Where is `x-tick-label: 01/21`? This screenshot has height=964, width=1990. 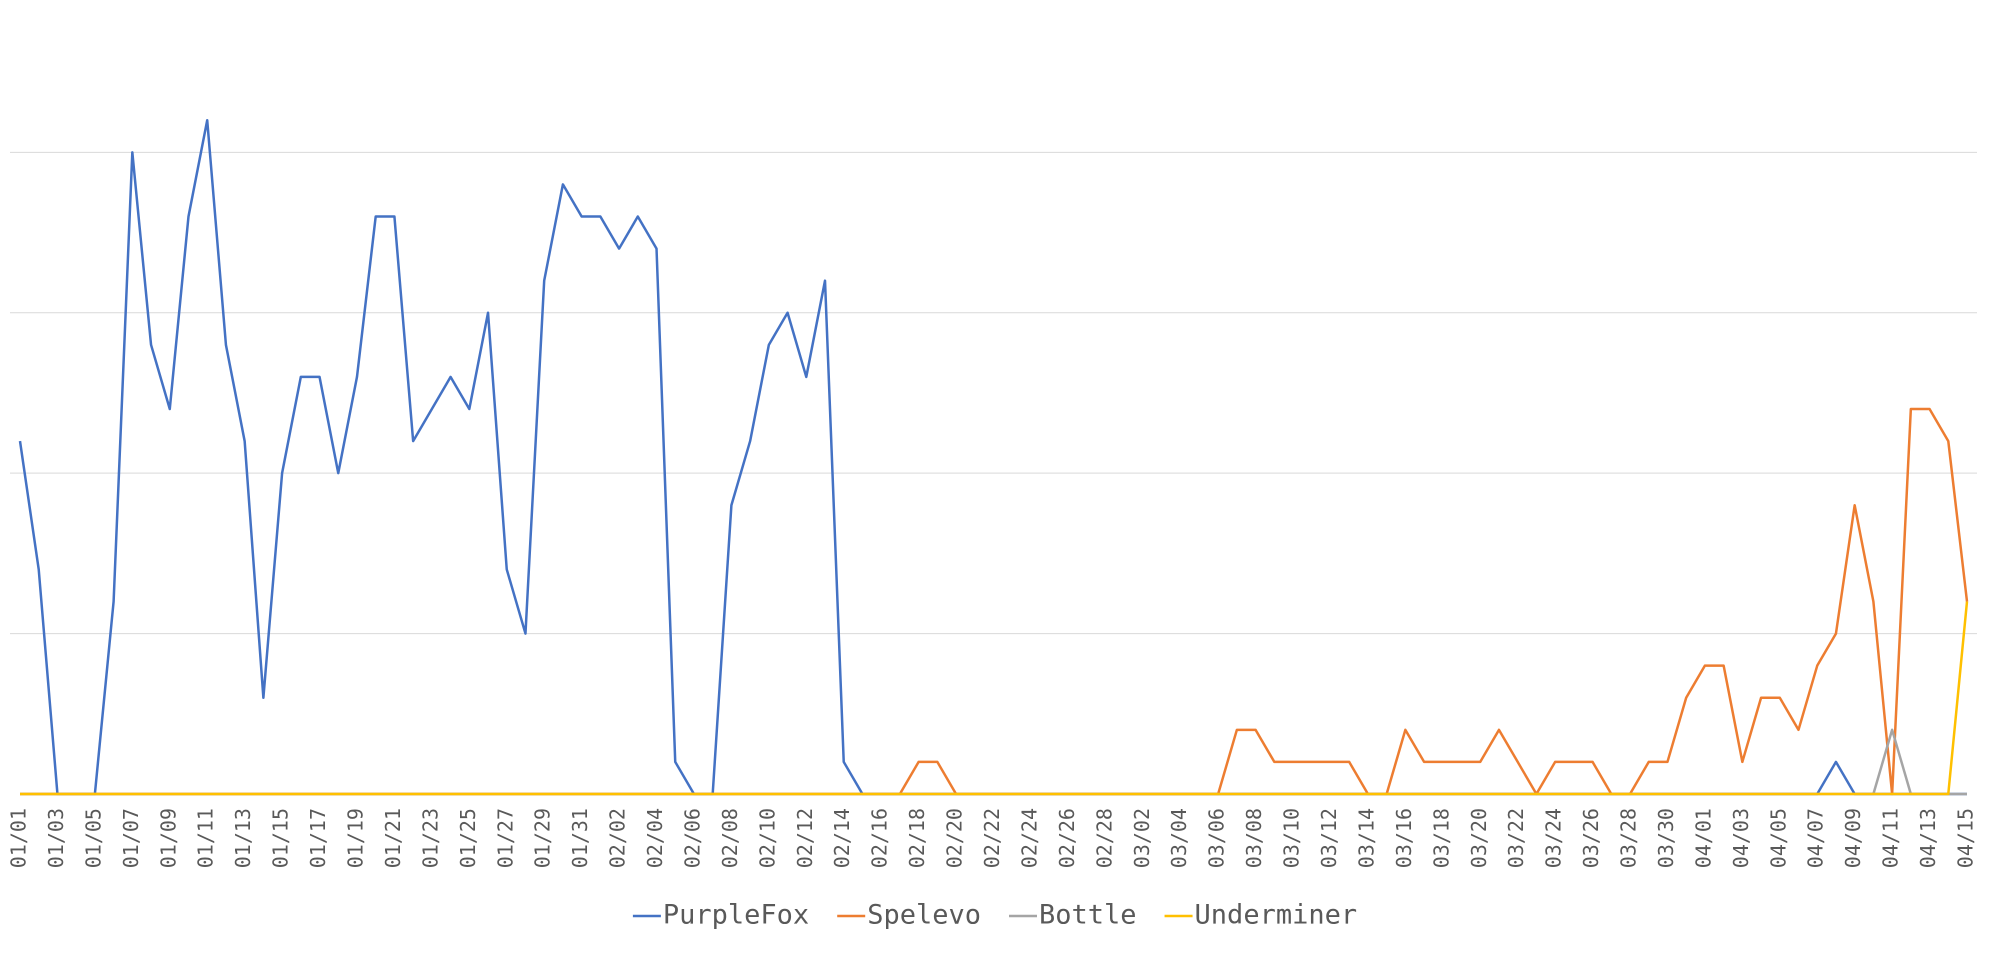 x-tick-label: 01/21 is located at coordinates (393, 838).